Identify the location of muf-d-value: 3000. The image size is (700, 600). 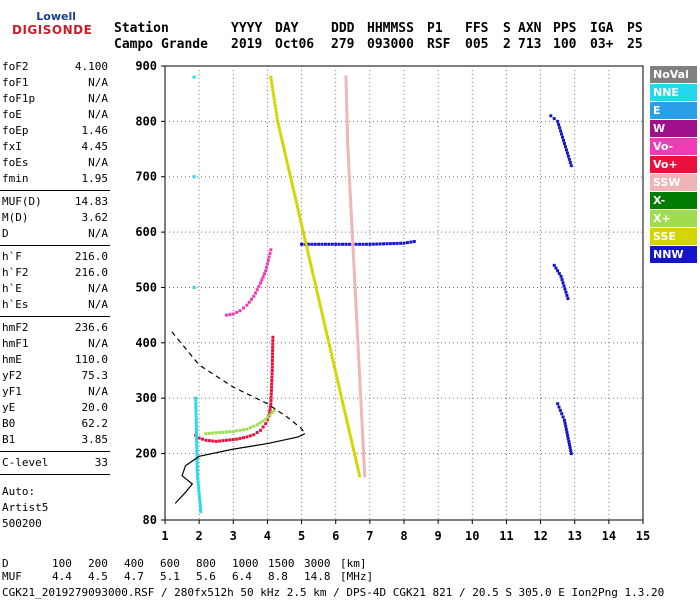
(317, 563).